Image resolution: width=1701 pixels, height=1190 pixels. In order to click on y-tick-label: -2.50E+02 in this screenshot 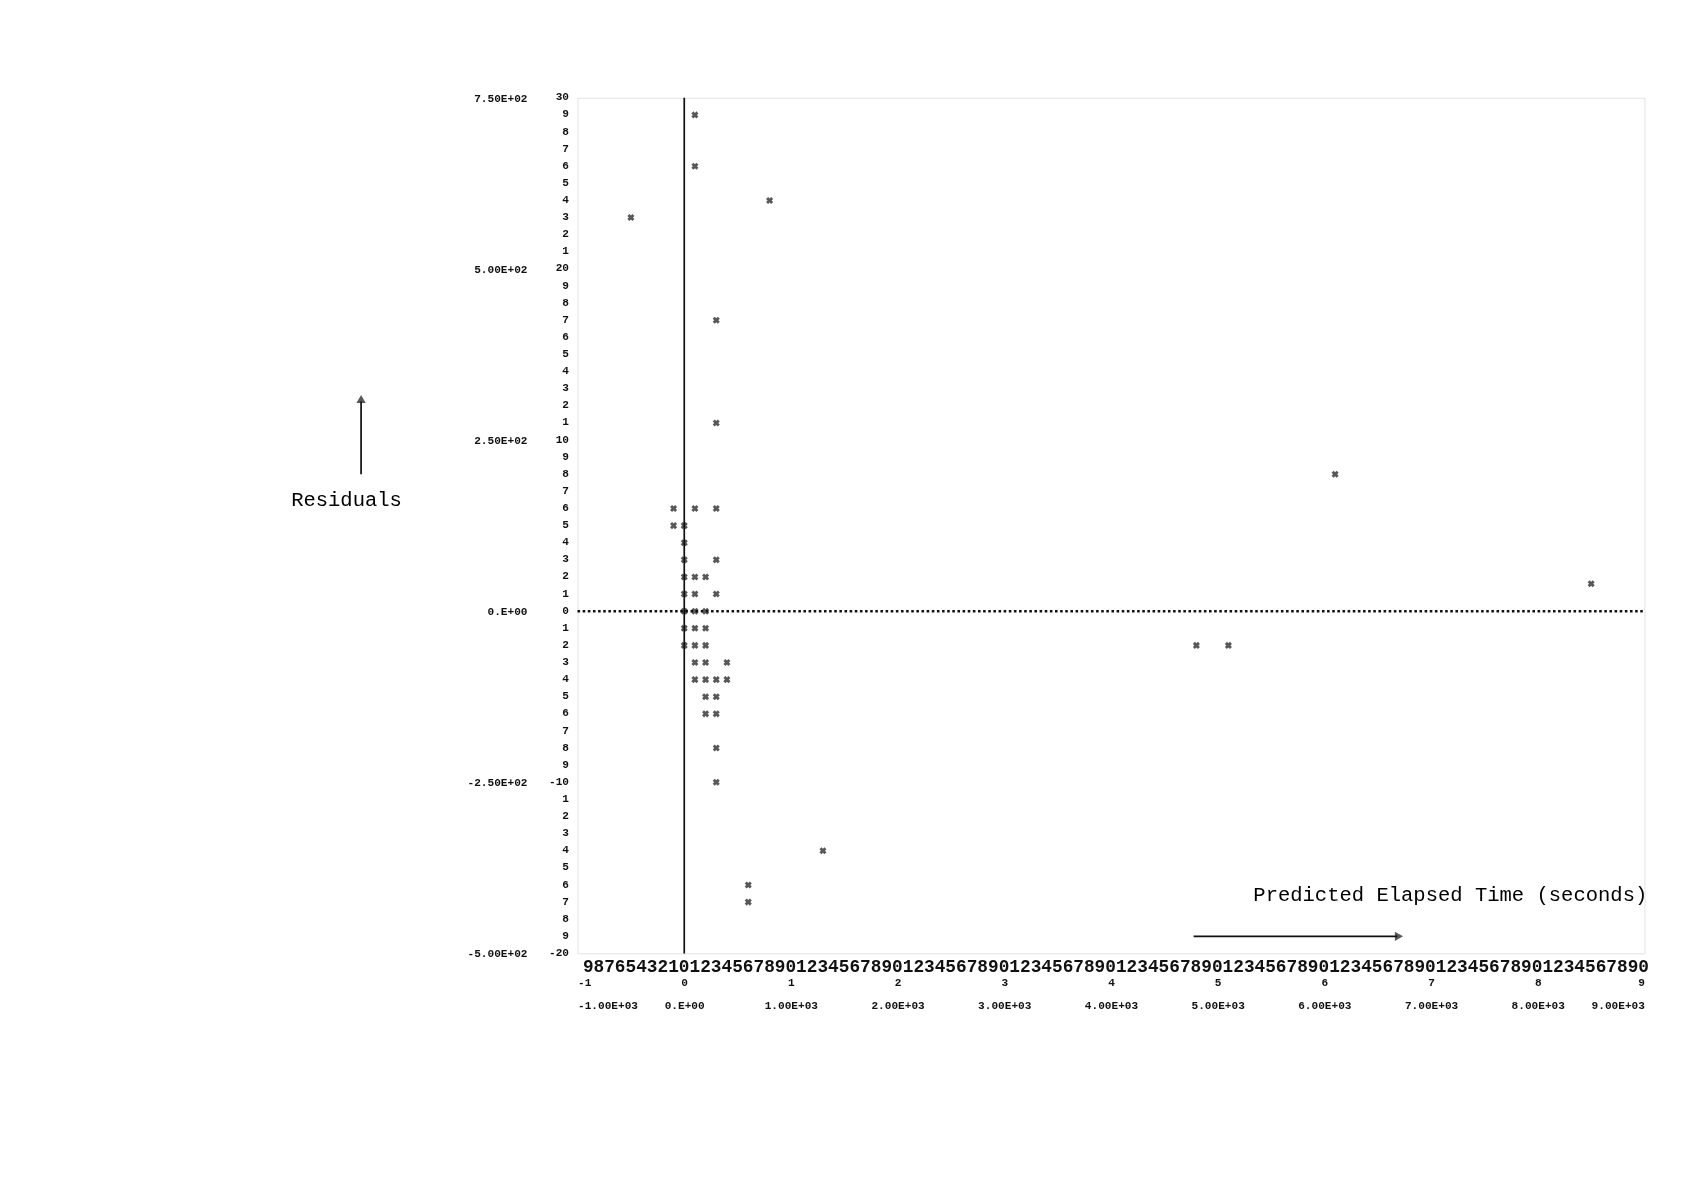, I will do `click(497, 783)`.